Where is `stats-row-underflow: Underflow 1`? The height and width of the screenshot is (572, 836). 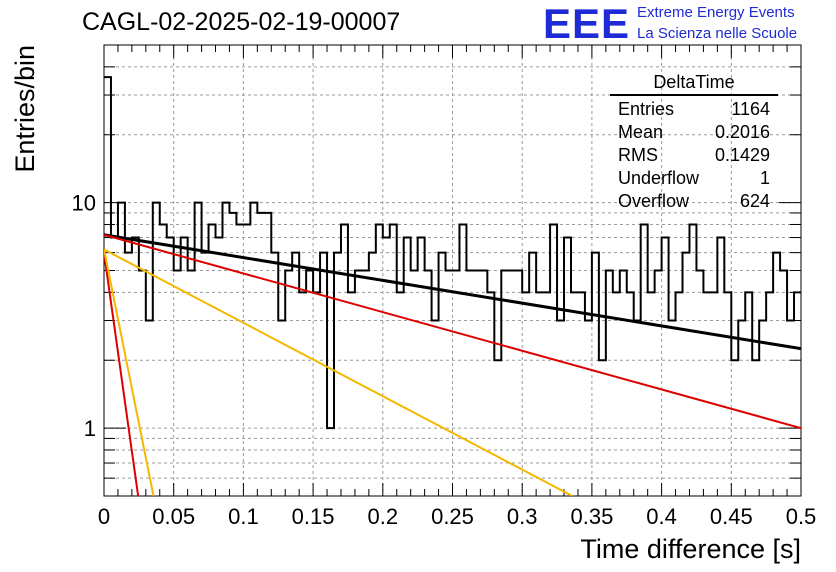 stats-row-underflow: Underflow 1 is located at coordinates (694, 178).